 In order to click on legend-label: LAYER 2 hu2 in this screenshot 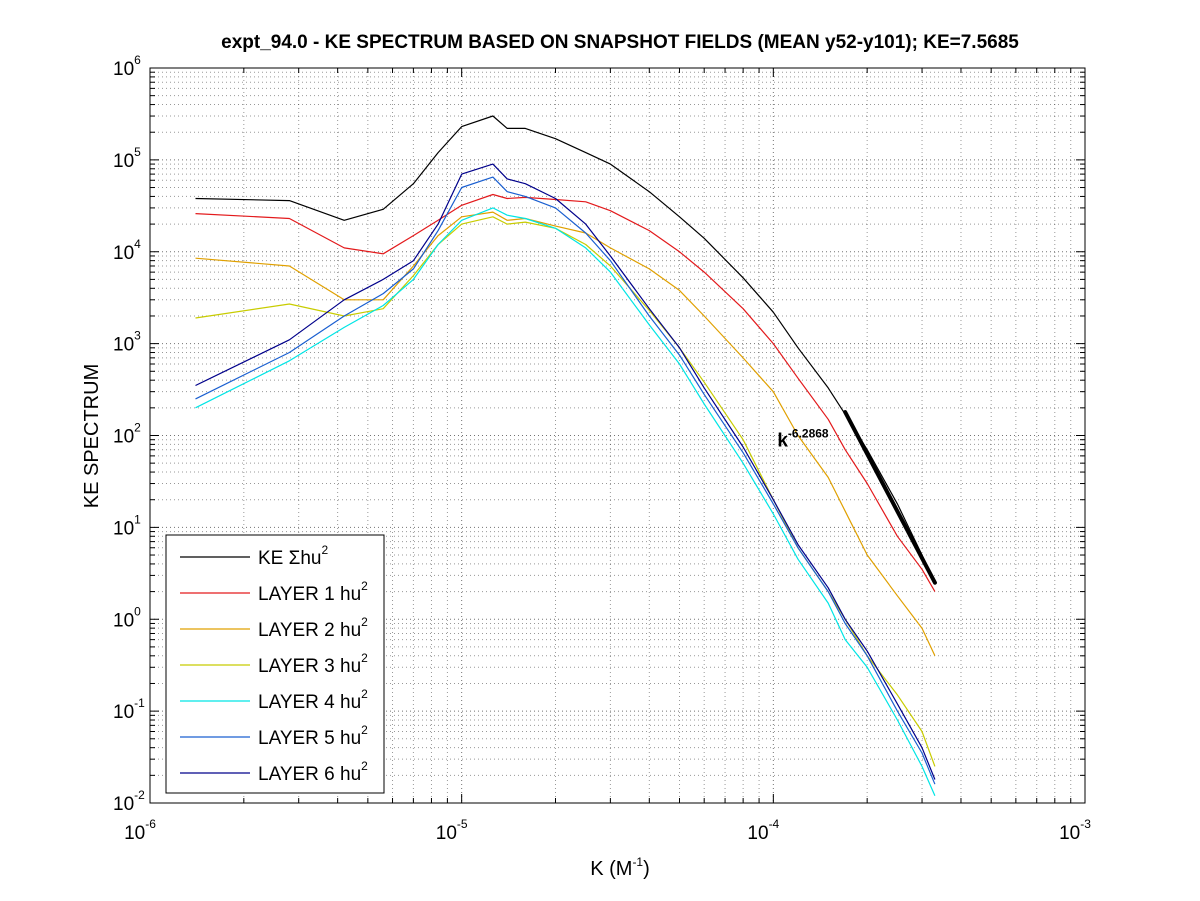, I will do `click(313, 628)`.